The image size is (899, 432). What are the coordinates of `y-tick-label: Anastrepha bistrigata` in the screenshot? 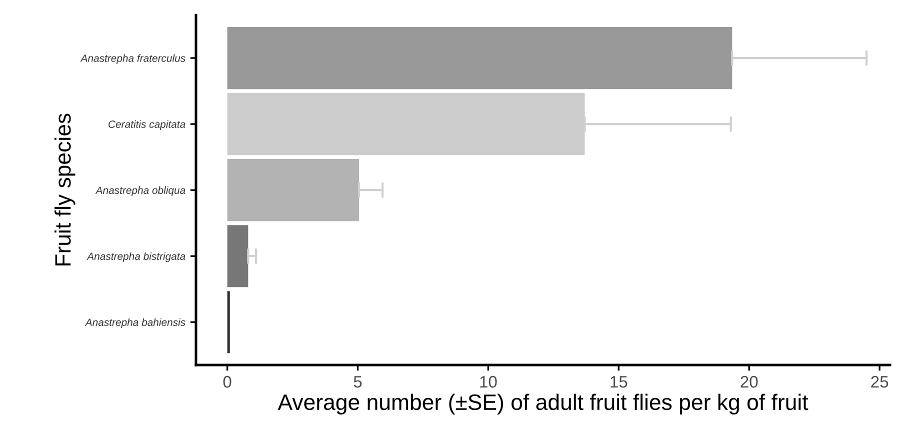 It's located at (136, 257).